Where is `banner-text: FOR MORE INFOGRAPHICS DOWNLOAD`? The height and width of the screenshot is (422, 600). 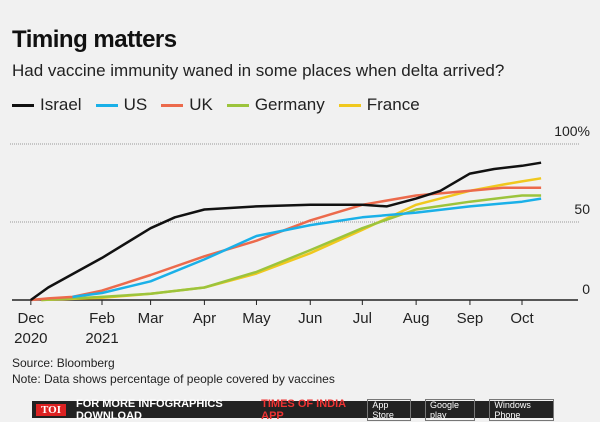
banner-text: FOR MORE INFOGRAPHICS DOWNLOAD is located at coordinates (149, 409).